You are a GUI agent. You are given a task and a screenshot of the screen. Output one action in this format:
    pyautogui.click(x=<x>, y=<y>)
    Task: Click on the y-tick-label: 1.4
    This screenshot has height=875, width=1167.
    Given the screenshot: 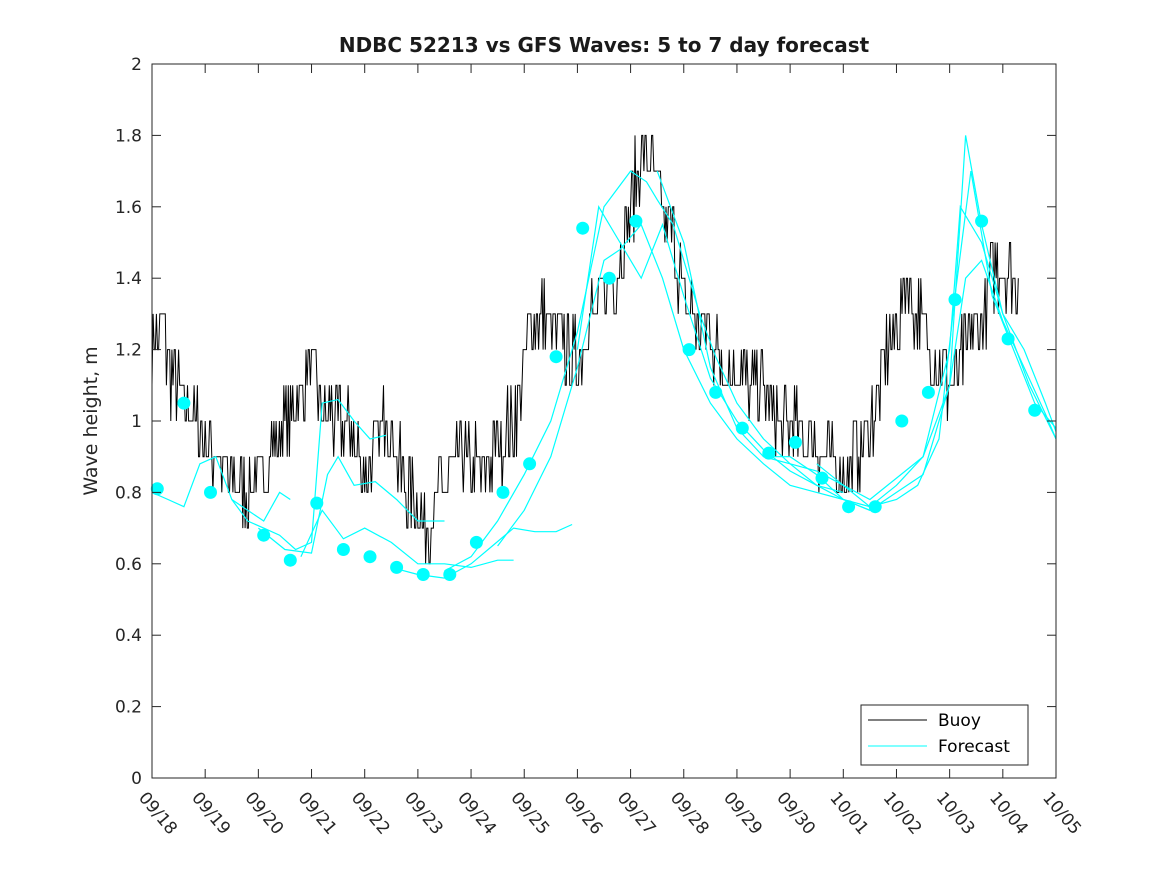 What is the action you would take?
    pyautogui.click(x=128, y=279)
    